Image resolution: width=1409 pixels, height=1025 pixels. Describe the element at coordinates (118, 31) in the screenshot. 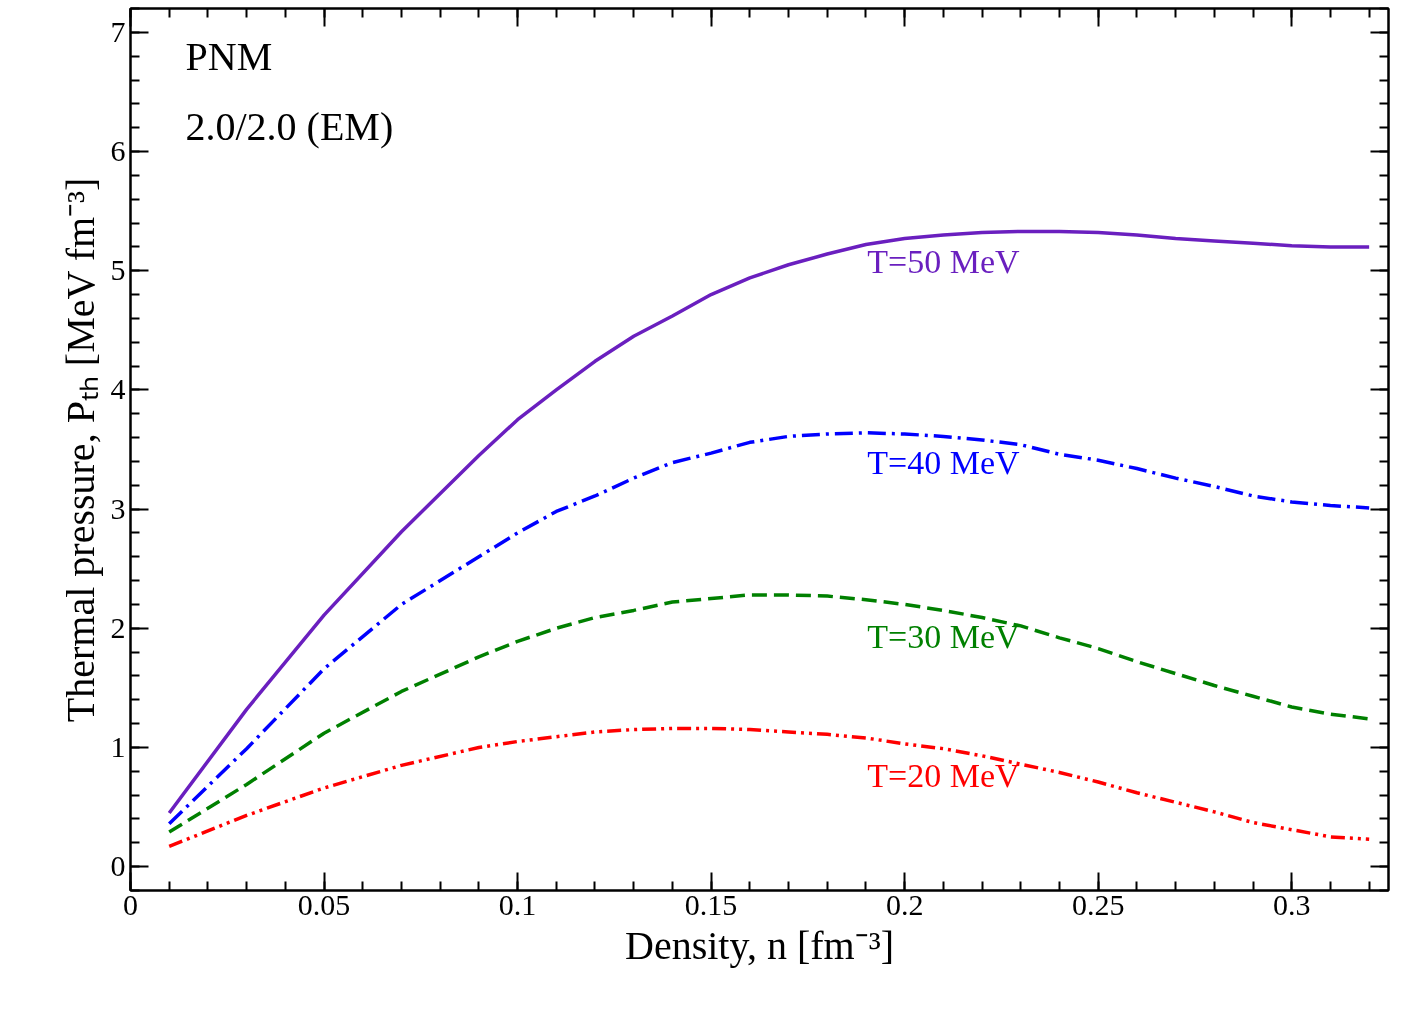

I see `y-tick-label: 7` at that location.